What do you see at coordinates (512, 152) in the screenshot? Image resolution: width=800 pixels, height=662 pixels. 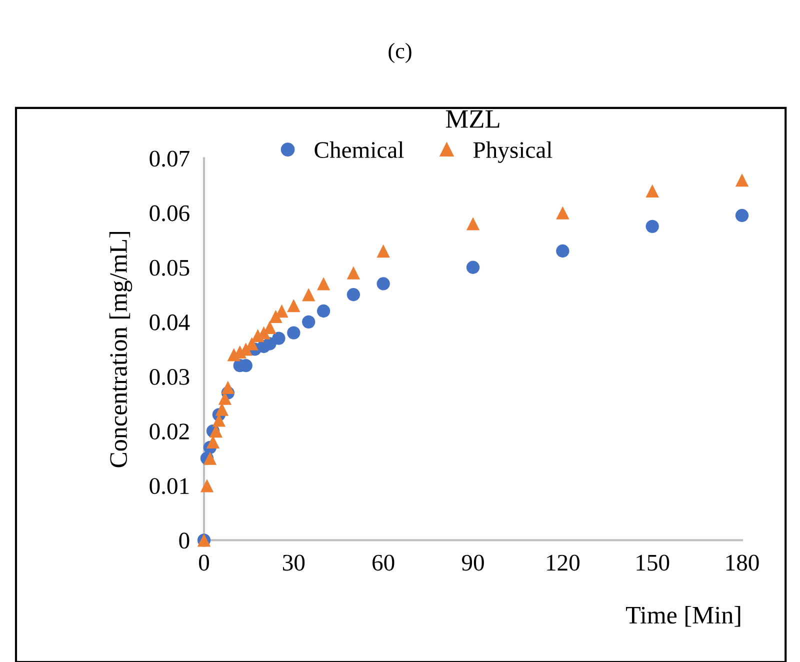 I see `legend-label: Physical` at bounding box center [512, 152].